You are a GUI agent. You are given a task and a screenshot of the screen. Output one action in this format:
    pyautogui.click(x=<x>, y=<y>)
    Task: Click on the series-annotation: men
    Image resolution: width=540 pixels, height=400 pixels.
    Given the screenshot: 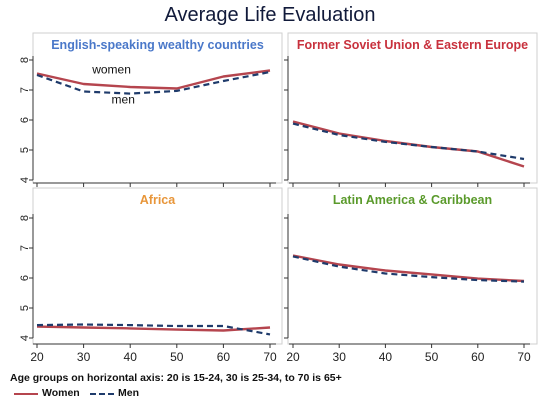 What is the action you would take?
    pyautogui.click(x=123, y=100)
    